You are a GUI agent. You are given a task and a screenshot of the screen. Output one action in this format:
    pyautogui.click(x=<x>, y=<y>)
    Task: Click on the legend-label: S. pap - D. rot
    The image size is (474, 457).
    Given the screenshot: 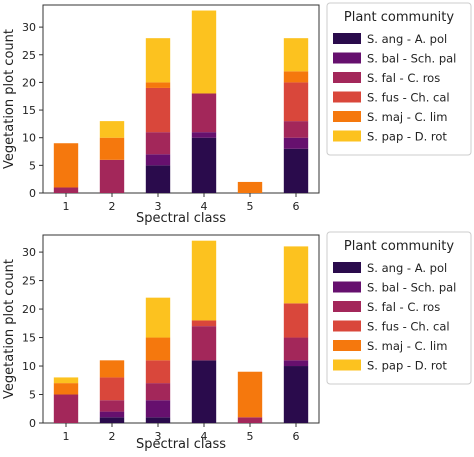 What is the action you would take?
    pyautogui.click(x=407, y=366)
    